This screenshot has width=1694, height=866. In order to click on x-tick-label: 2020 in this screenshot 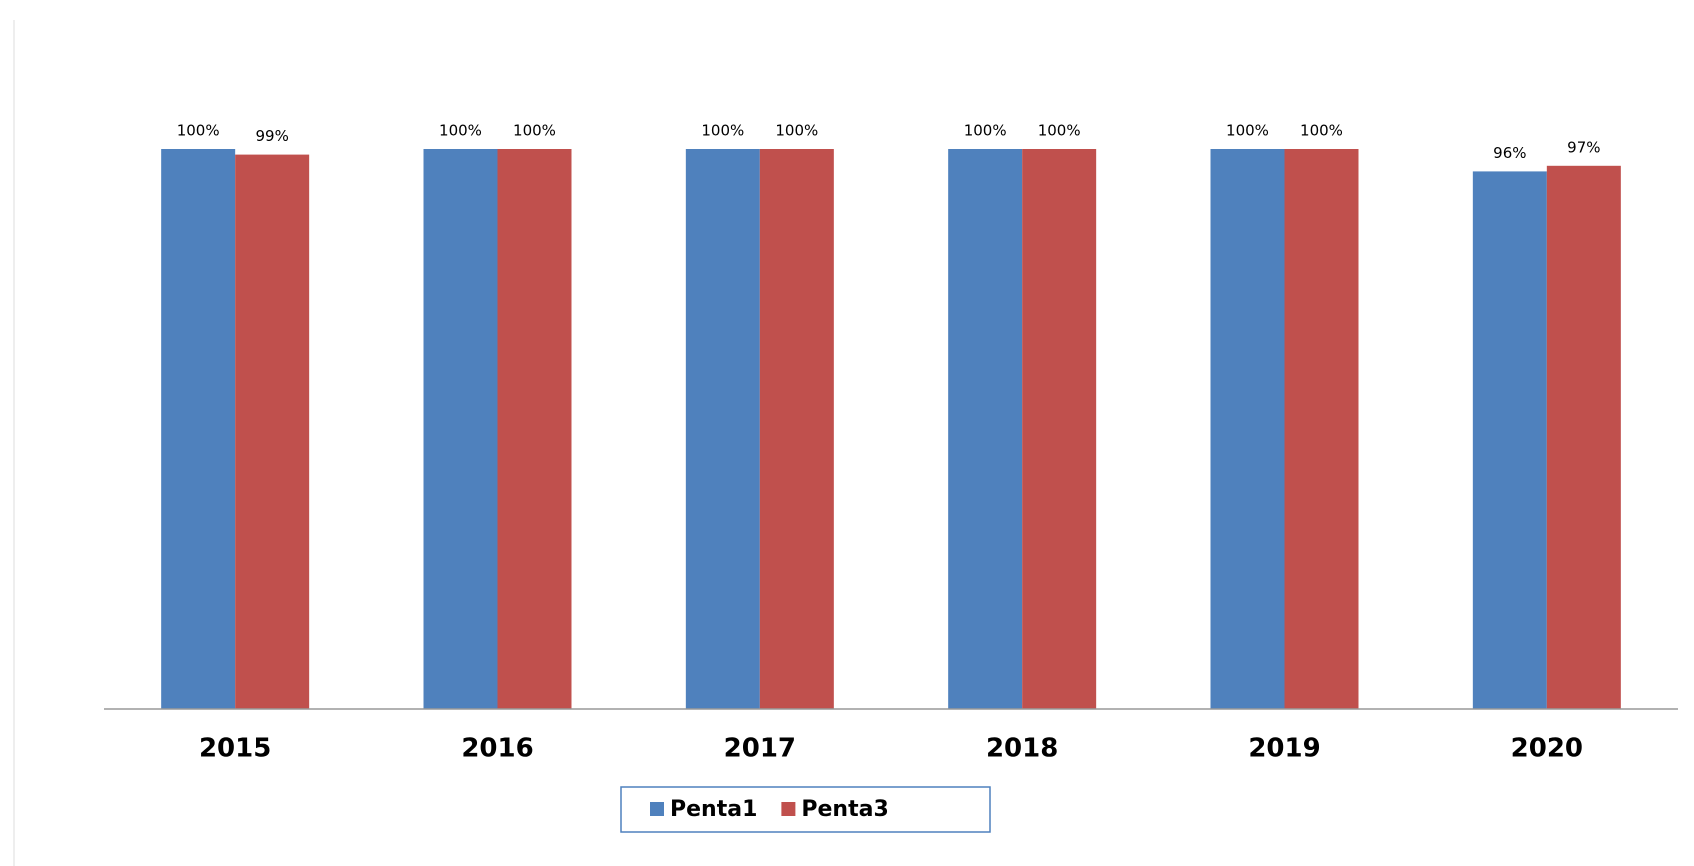, I will do `click(1547, 749)`.